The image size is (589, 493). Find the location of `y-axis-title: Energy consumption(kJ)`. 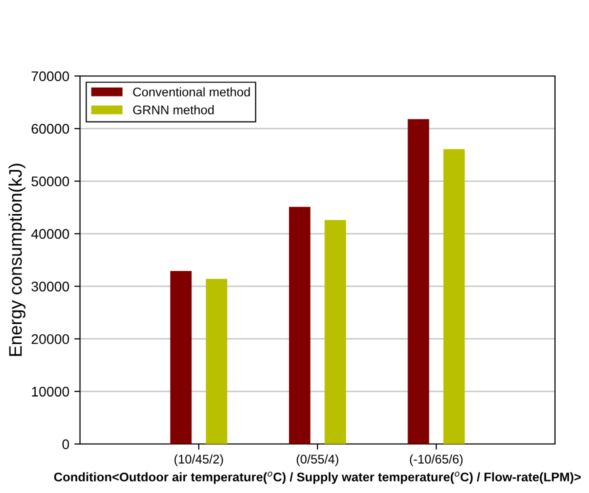

y-axis-title: Energy consumption(kJ) is located at coordinates (17, 260).